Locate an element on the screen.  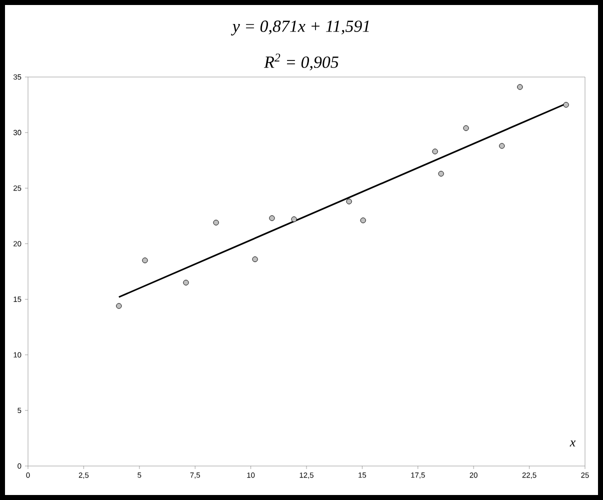
chart-subtitle: R$^{2}$ = 0,905 is located at coordinates (301, 62).